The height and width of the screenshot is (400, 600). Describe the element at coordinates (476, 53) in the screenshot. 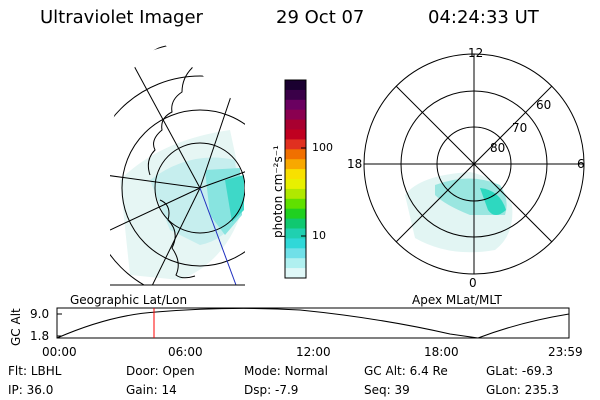

I see `mlt-label-12: 12` at that location.